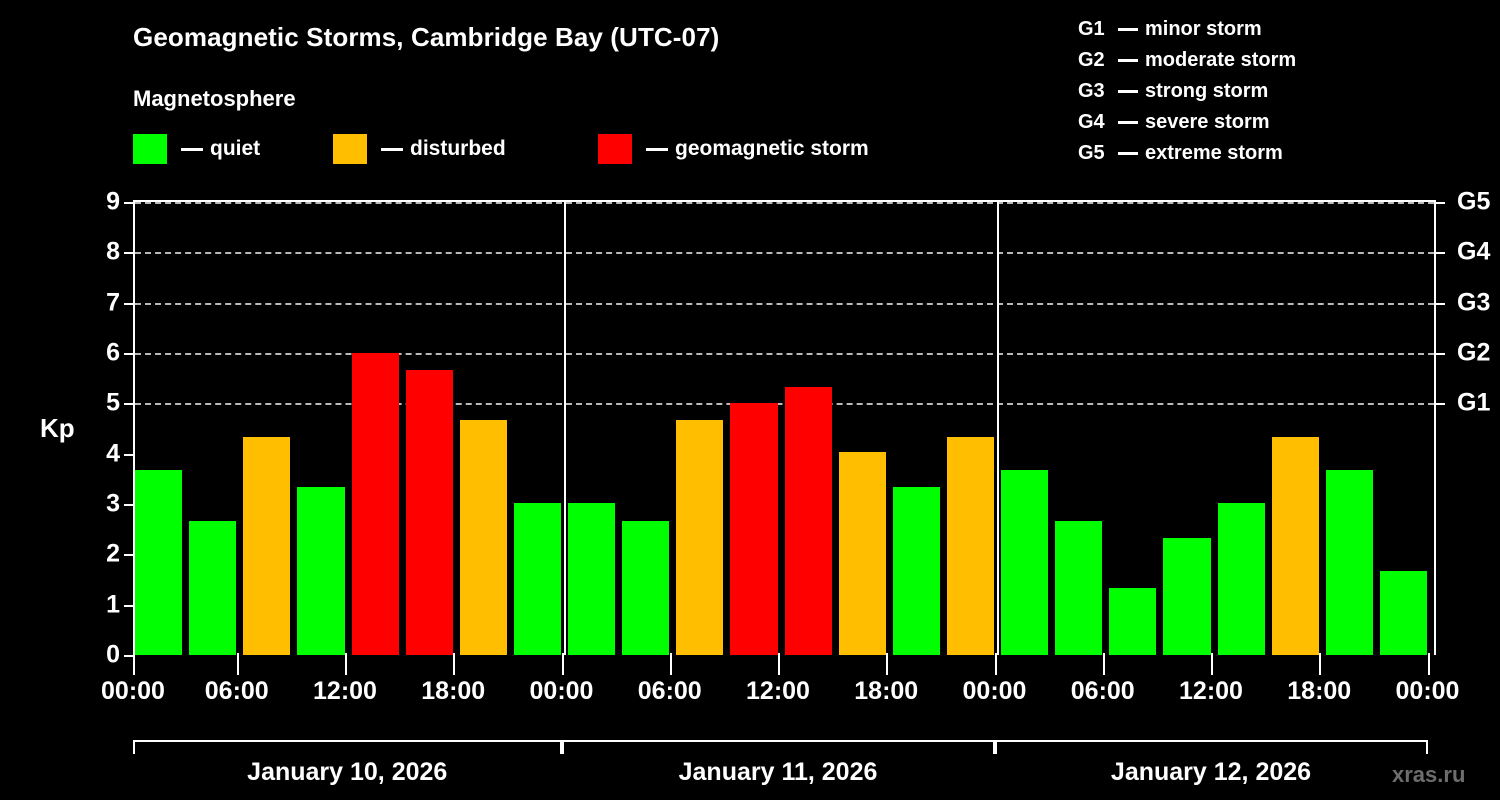 The image size is (1500, 800). What do you see at coordinates (1203, 29) in the screenshot?
I see `gscale-description: minor storm` at bounding box center [1203, 29].